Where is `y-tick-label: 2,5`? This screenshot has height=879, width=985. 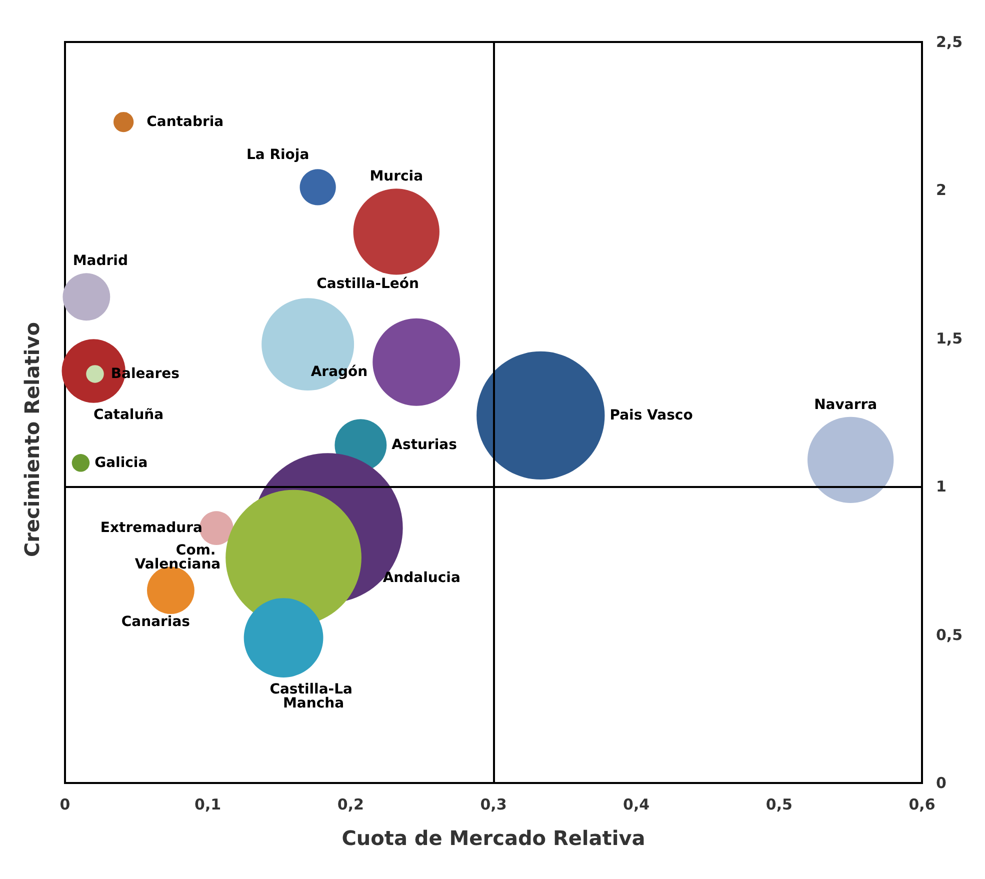
y-tick-label: 2,5 is located at coordinates (949, 42).